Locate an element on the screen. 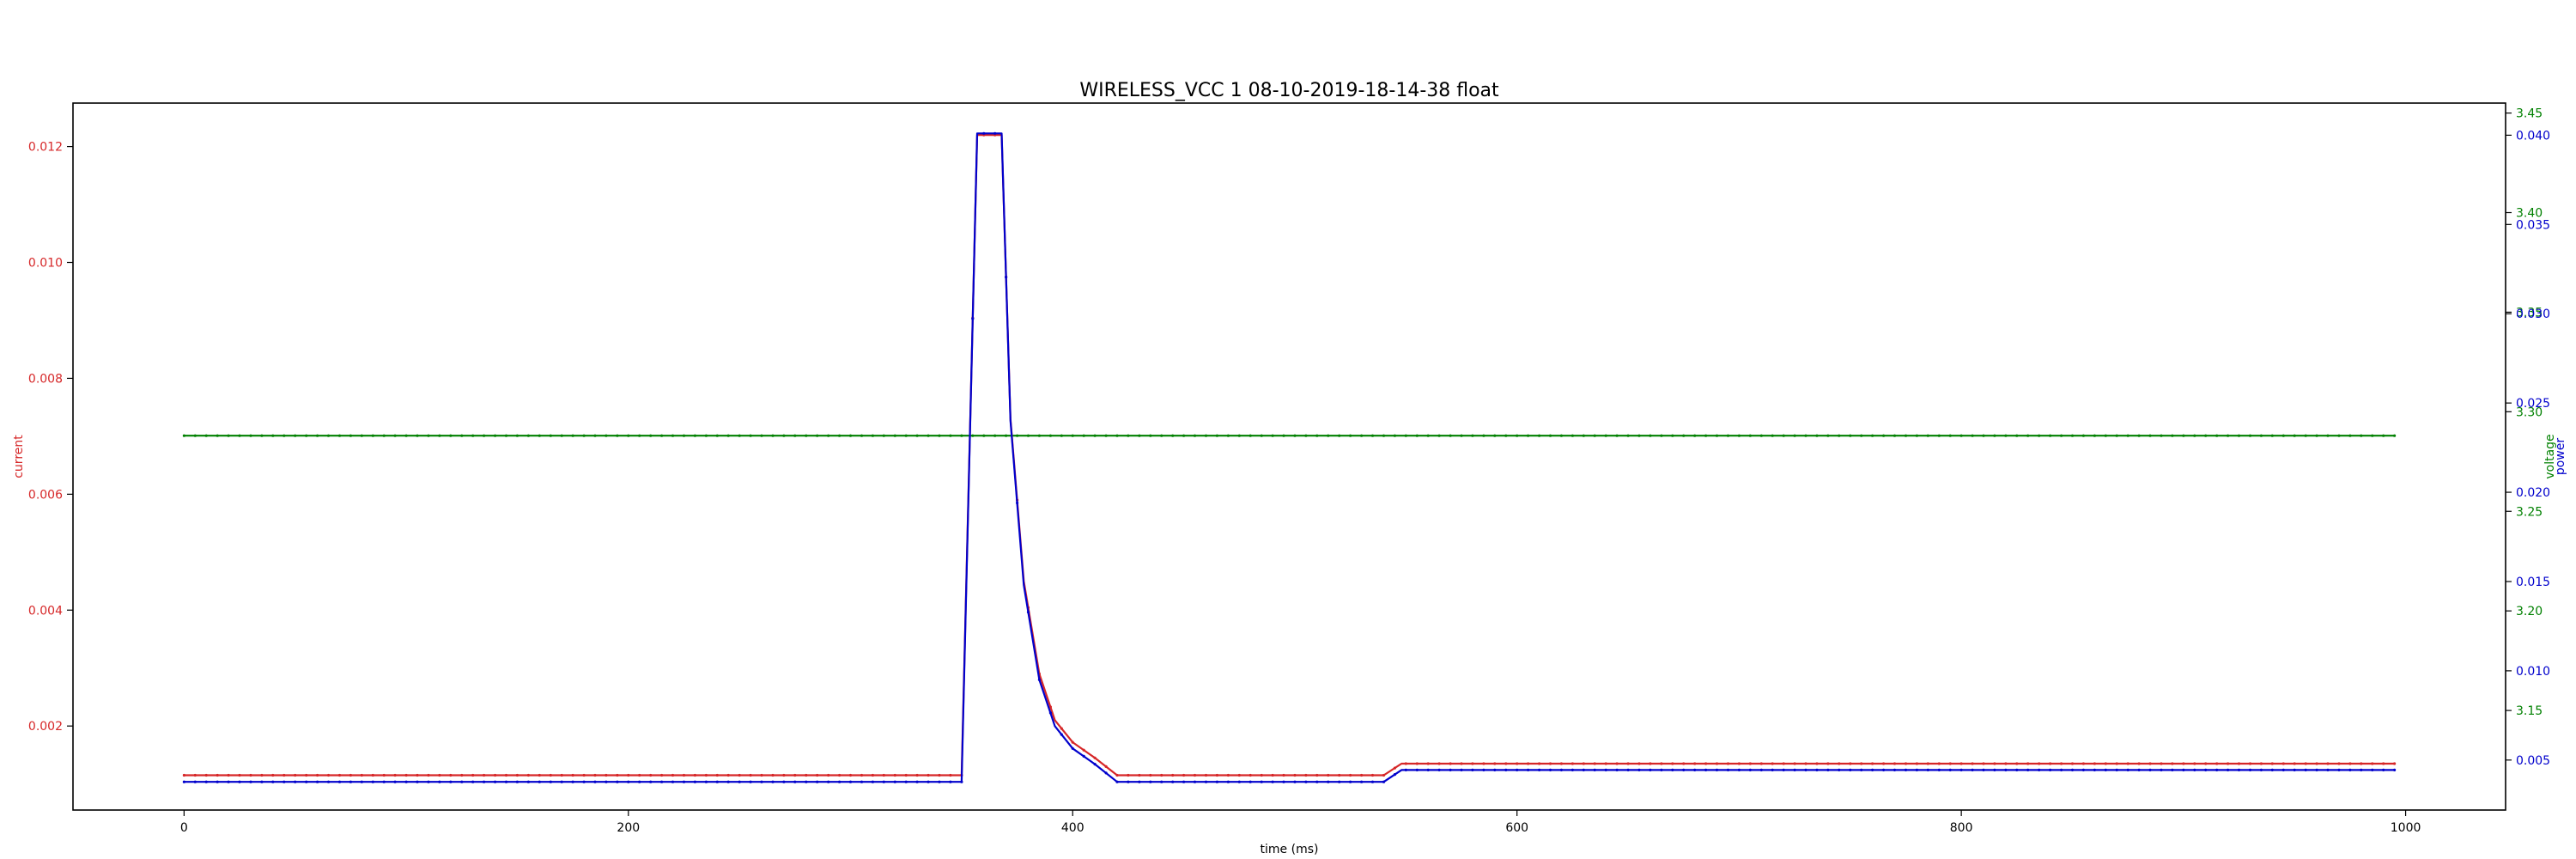 This screenshot has height=859, width=2576. y-tick-label-current: 0.008 is located at coordinates (45, 379).